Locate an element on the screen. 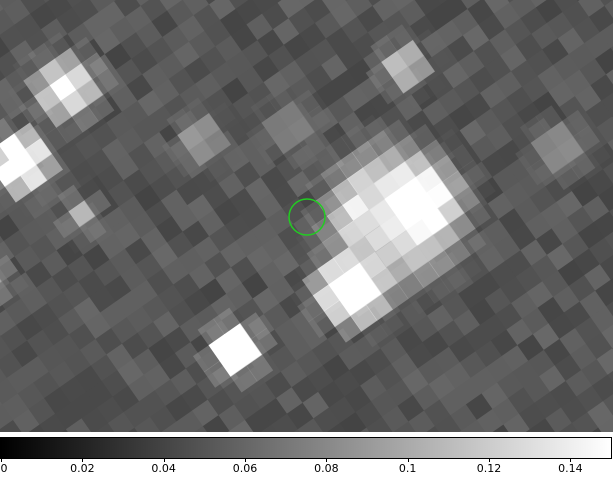 Image resolution: width=613 pixels, height=477 pixels. colorbar-tick-label: 0.06 is located at coordinates (245, 468).